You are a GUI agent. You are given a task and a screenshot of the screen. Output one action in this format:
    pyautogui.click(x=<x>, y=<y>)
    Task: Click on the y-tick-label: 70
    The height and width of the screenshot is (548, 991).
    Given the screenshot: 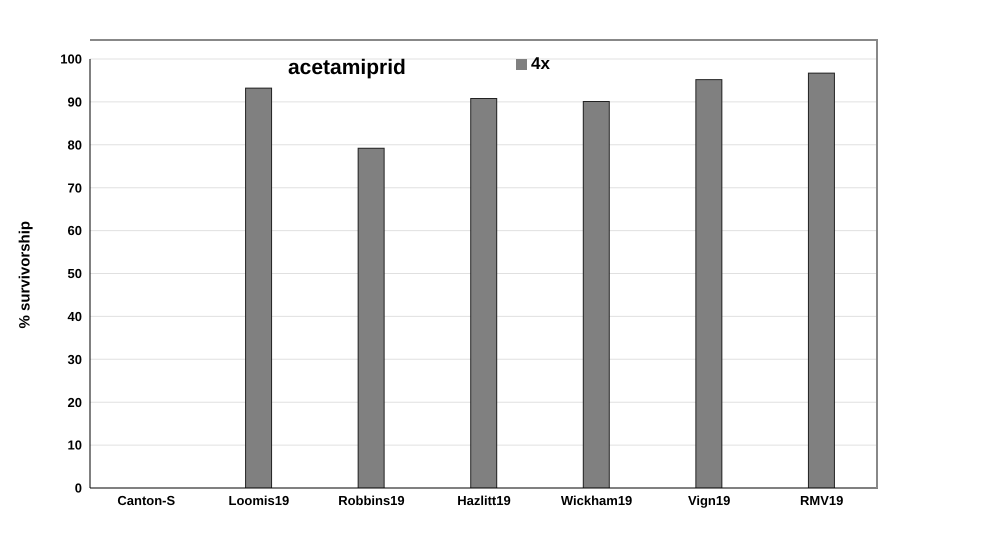 What is the action you would take?
    pyautogui.click(x=75, y=188)
    